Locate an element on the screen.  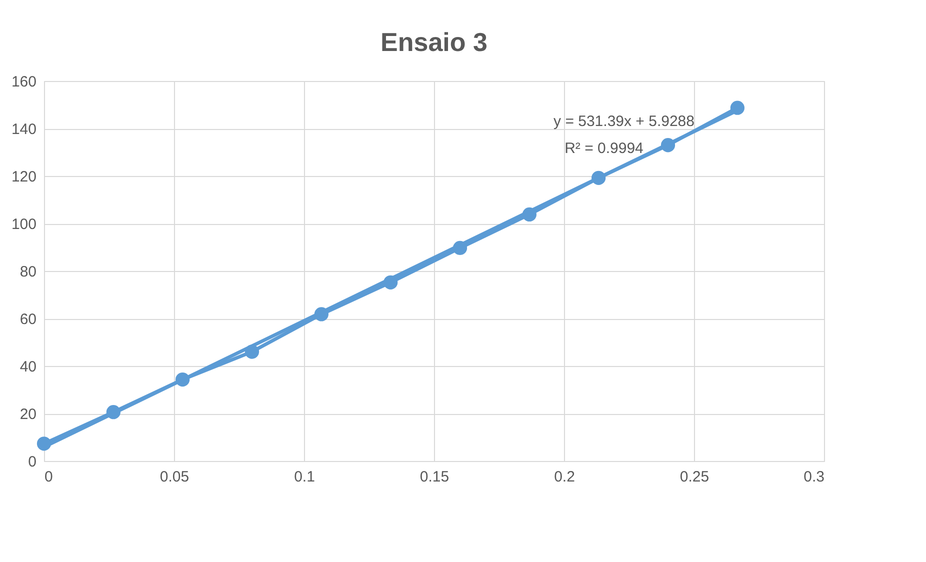
annotation: y = 531.39x + 5.9288 is located at coordinates (624, 121).